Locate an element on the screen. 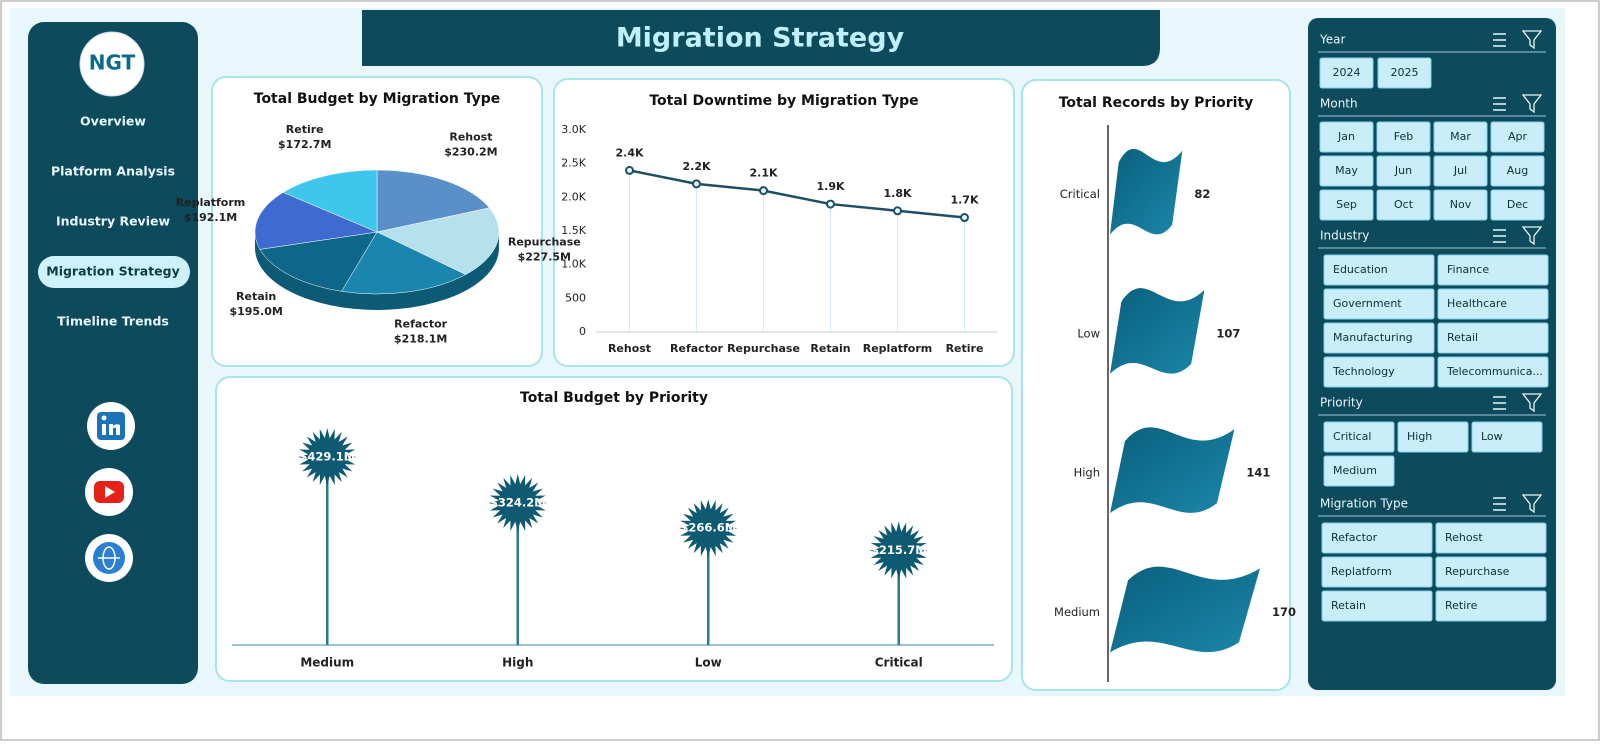 This screenshot has height=745, width=1600. slicer-item: Replatform is located at coordinates (1361, 571).